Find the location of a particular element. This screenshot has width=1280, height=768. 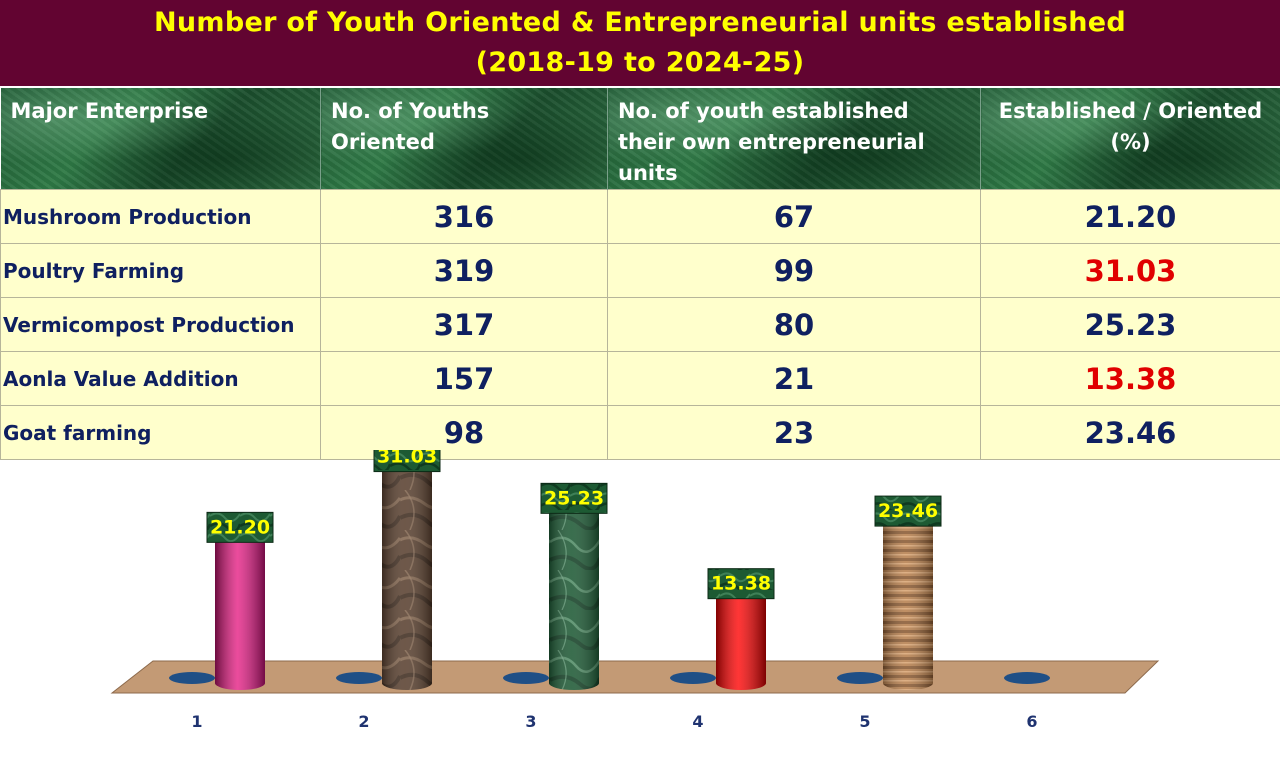

x-tick-label: 2 is located at coordinates (363, 721).